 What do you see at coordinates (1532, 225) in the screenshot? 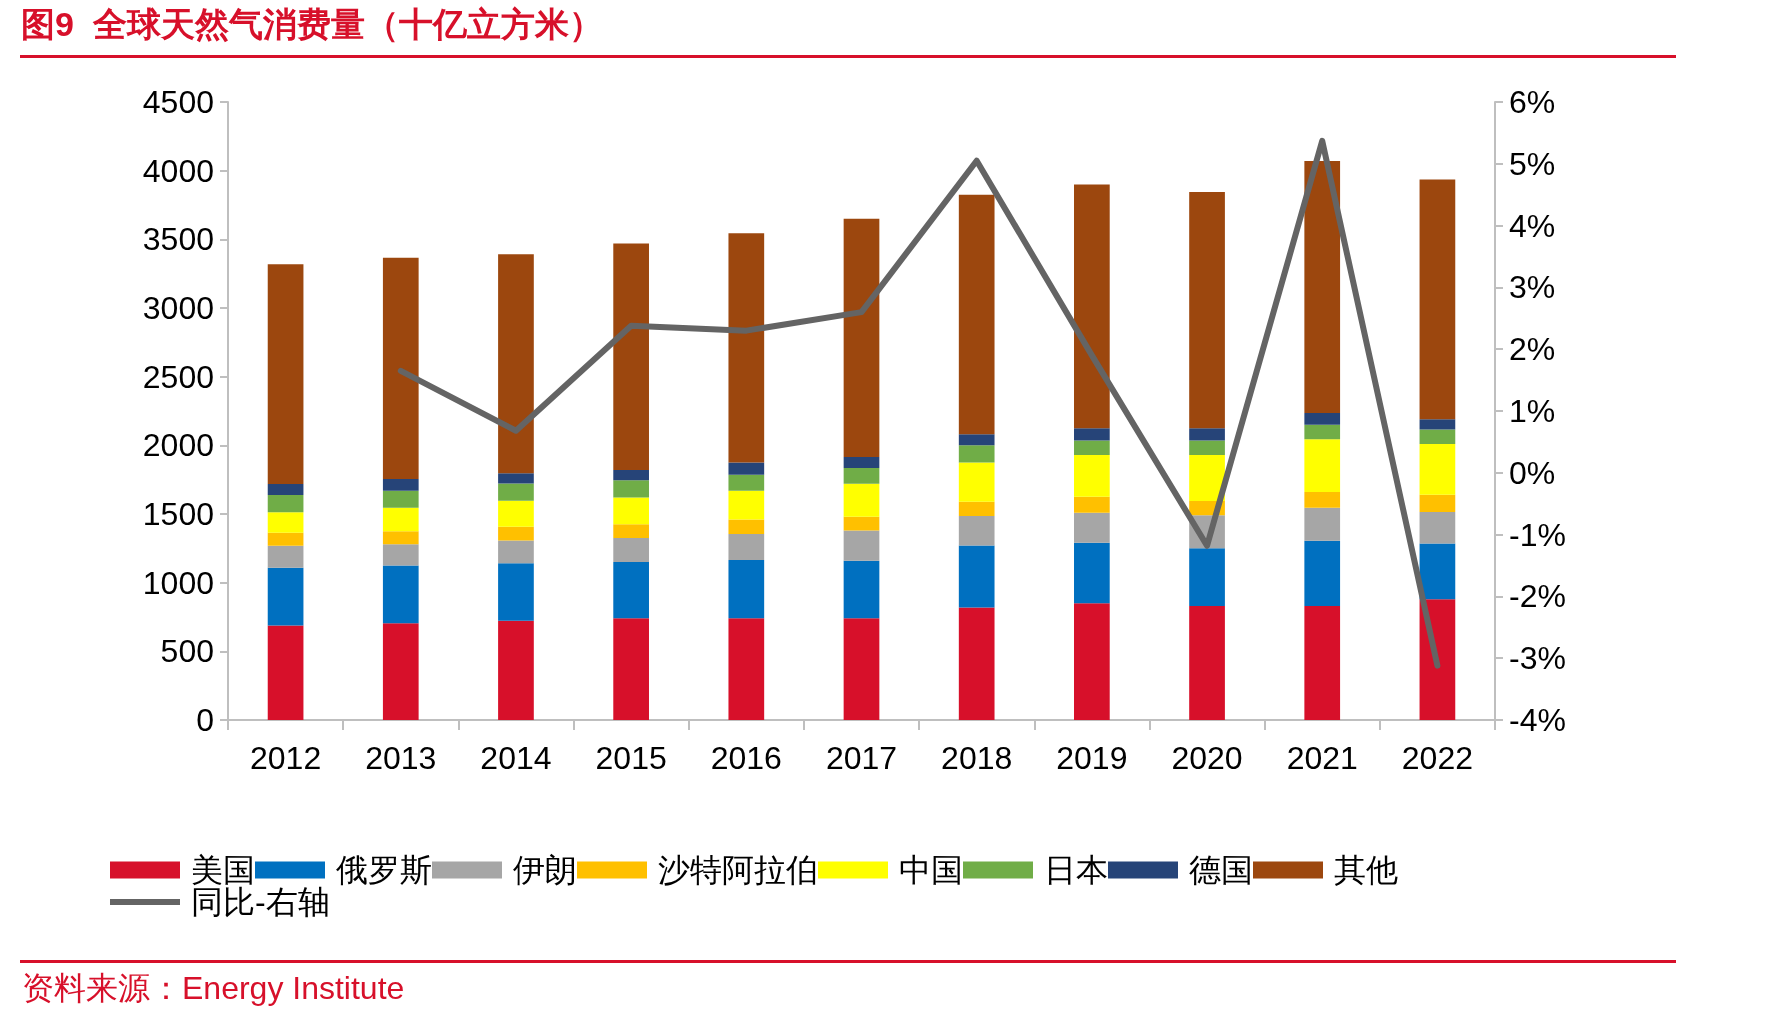
I see `y2-tick-label: 4%` at bounding box center [1532, 225].